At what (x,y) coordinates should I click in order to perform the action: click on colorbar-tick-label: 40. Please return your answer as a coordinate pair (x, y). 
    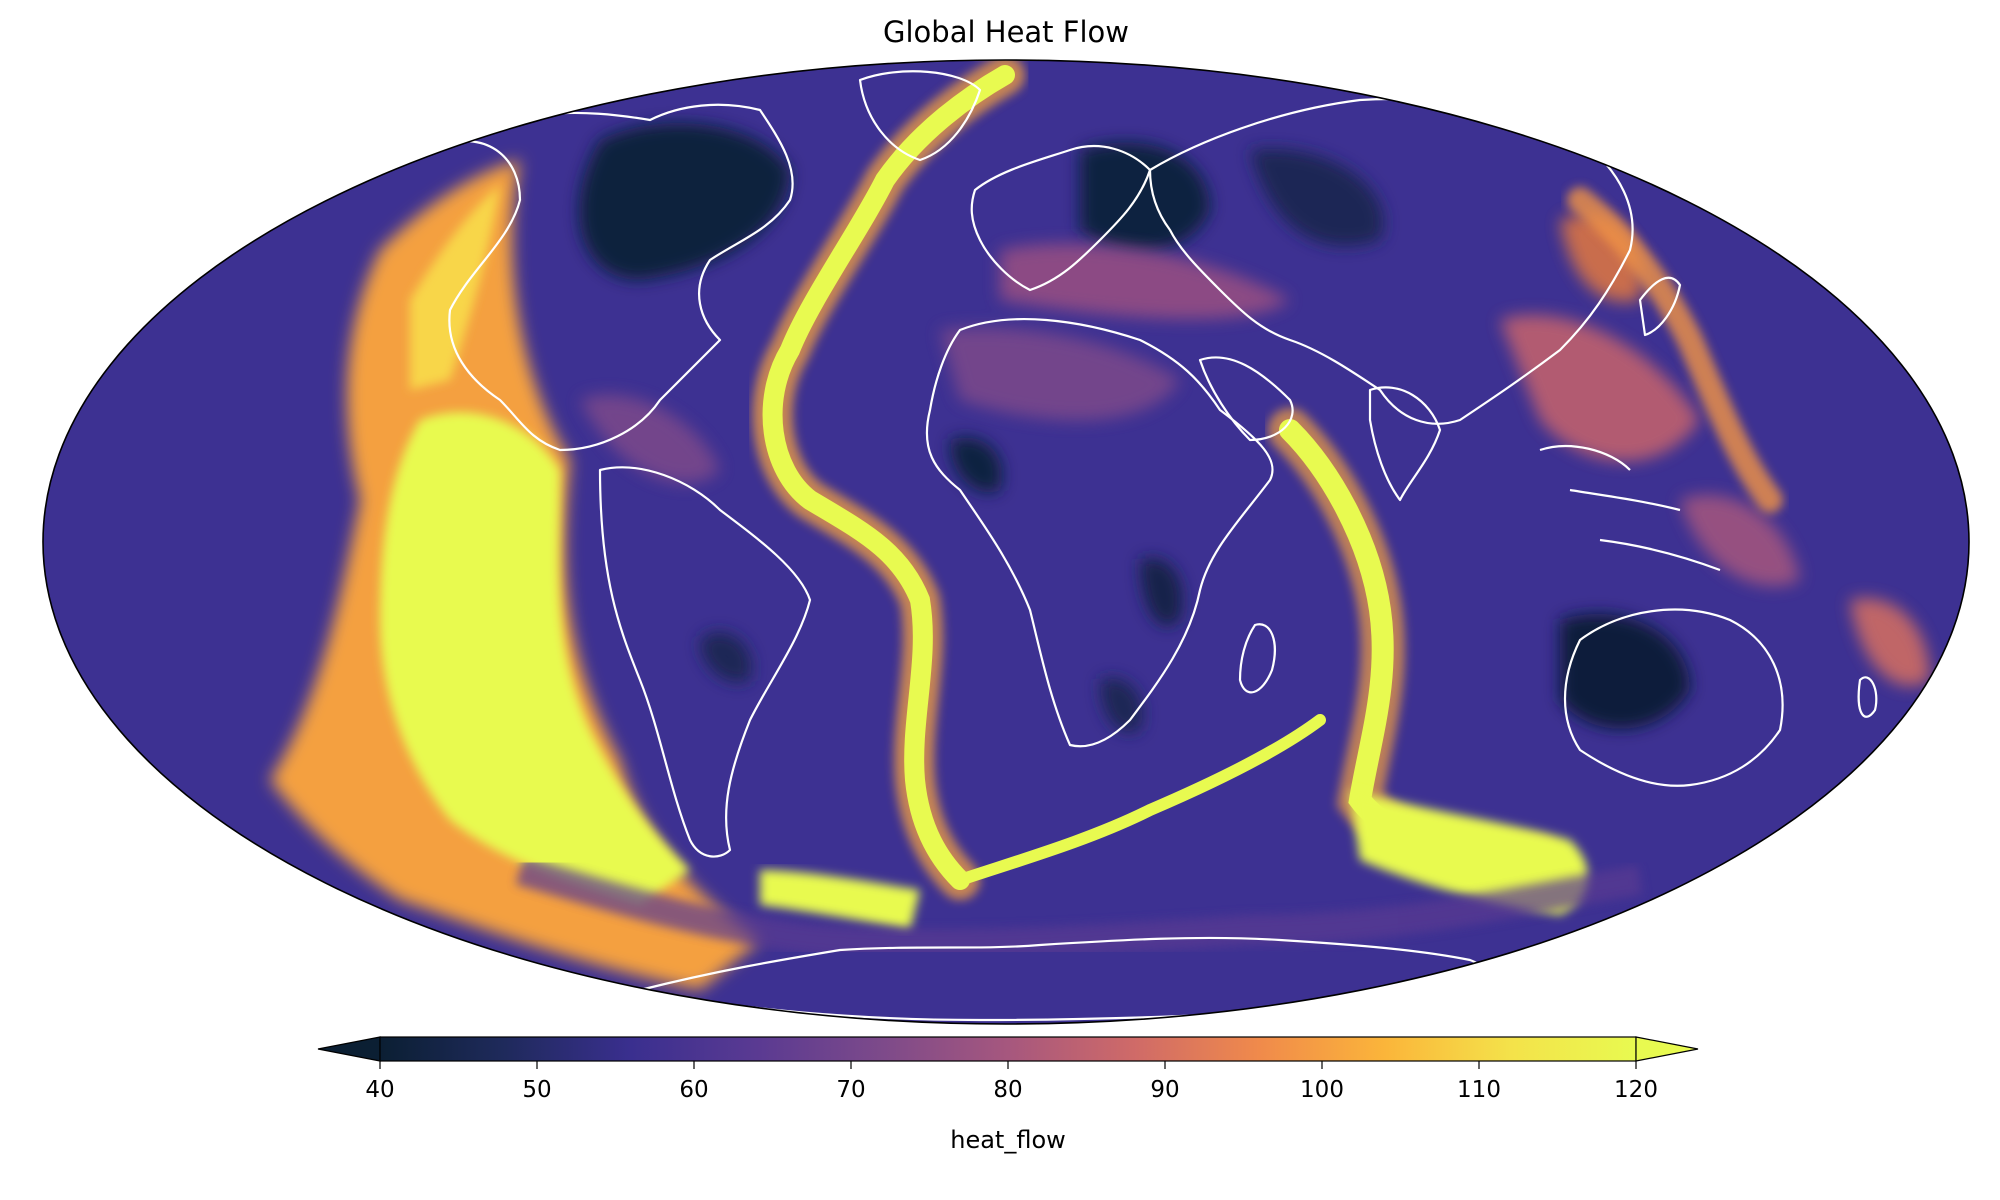
    Looking at the image, I should click on (379, 1090).